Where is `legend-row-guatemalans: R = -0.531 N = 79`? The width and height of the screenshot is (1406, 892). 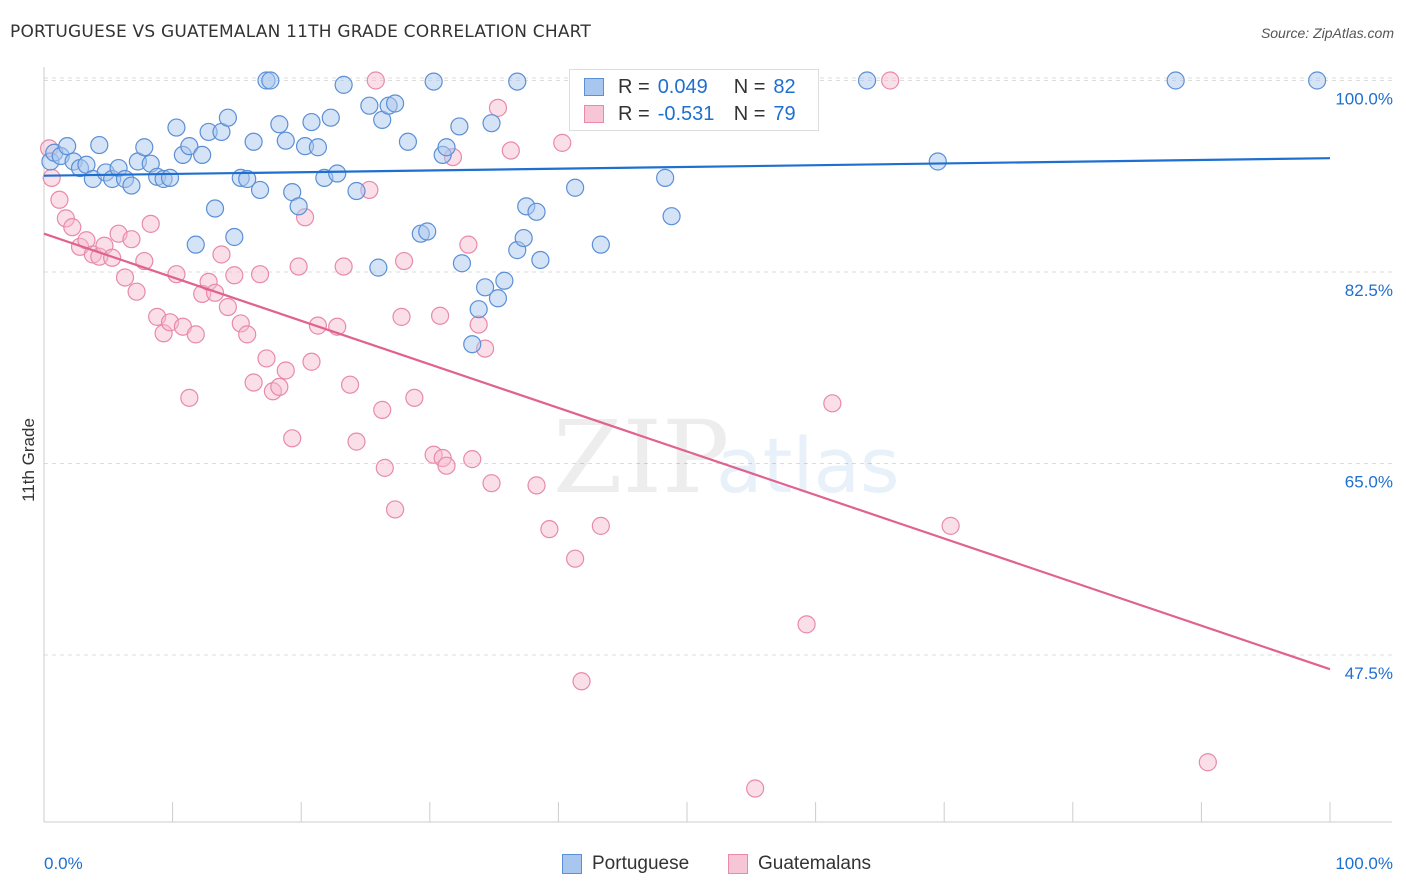 legend-row-guatemalans: R = -0.531 N = 79 is located at coordinates (690, 114).